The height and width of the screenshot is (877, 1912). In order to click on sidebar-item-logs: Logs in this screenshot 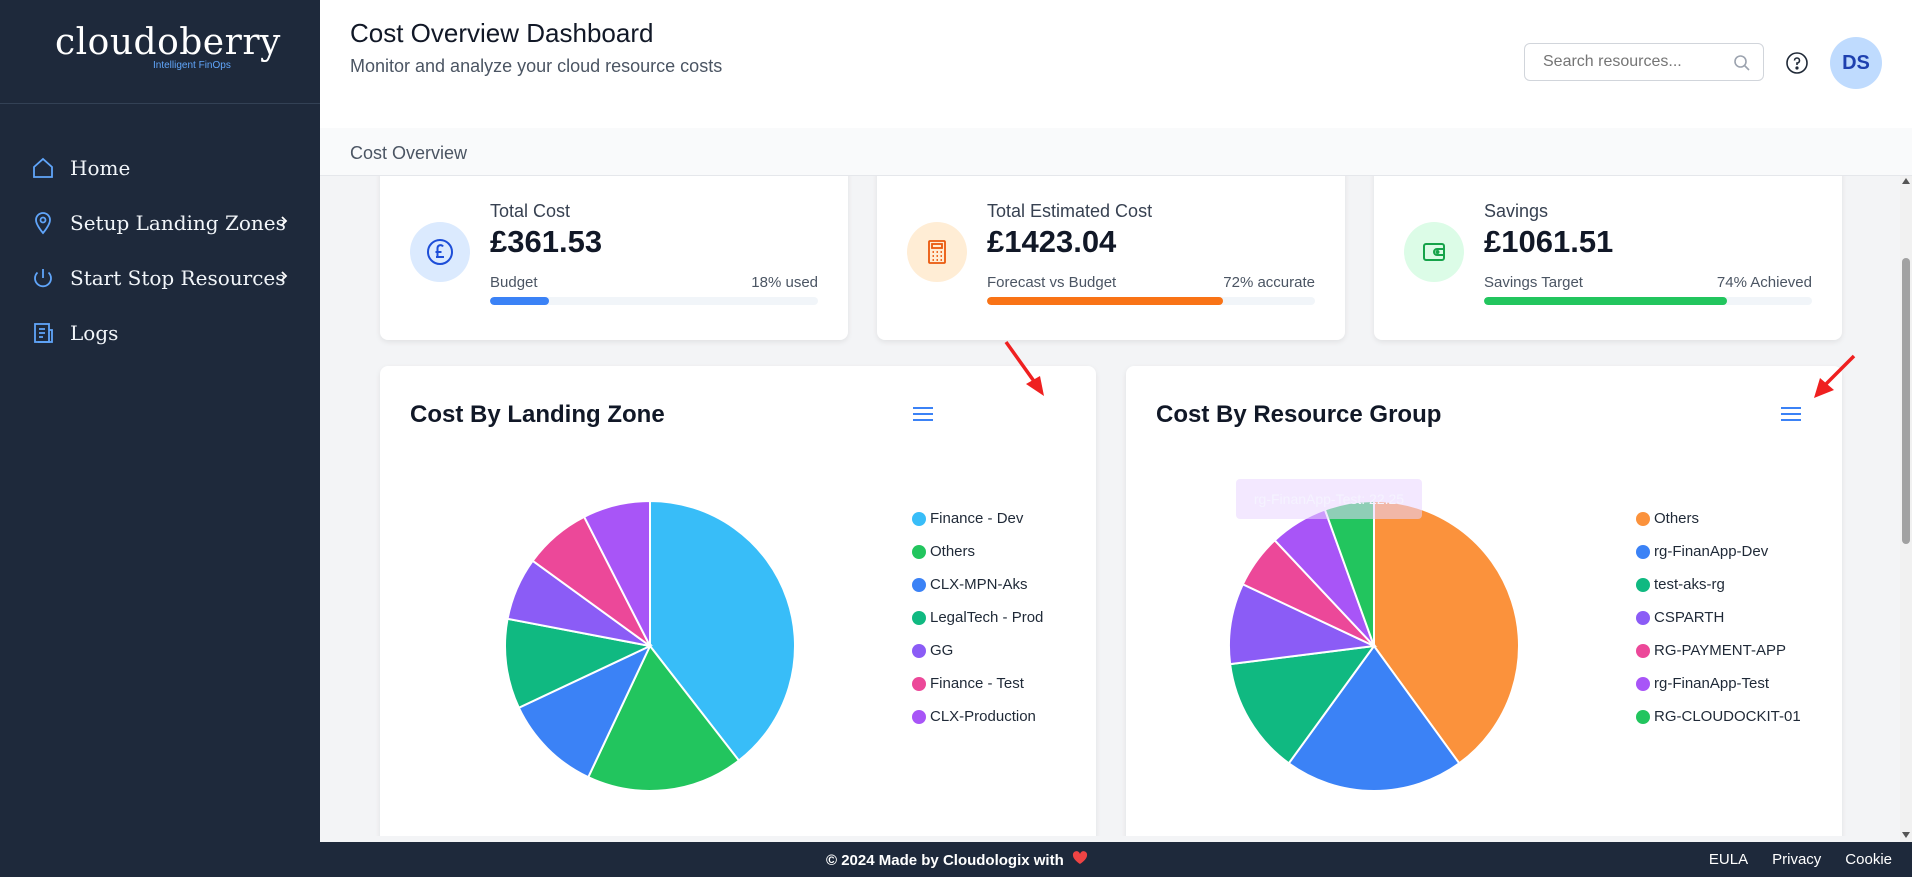, I will do `click(160, 332)`.